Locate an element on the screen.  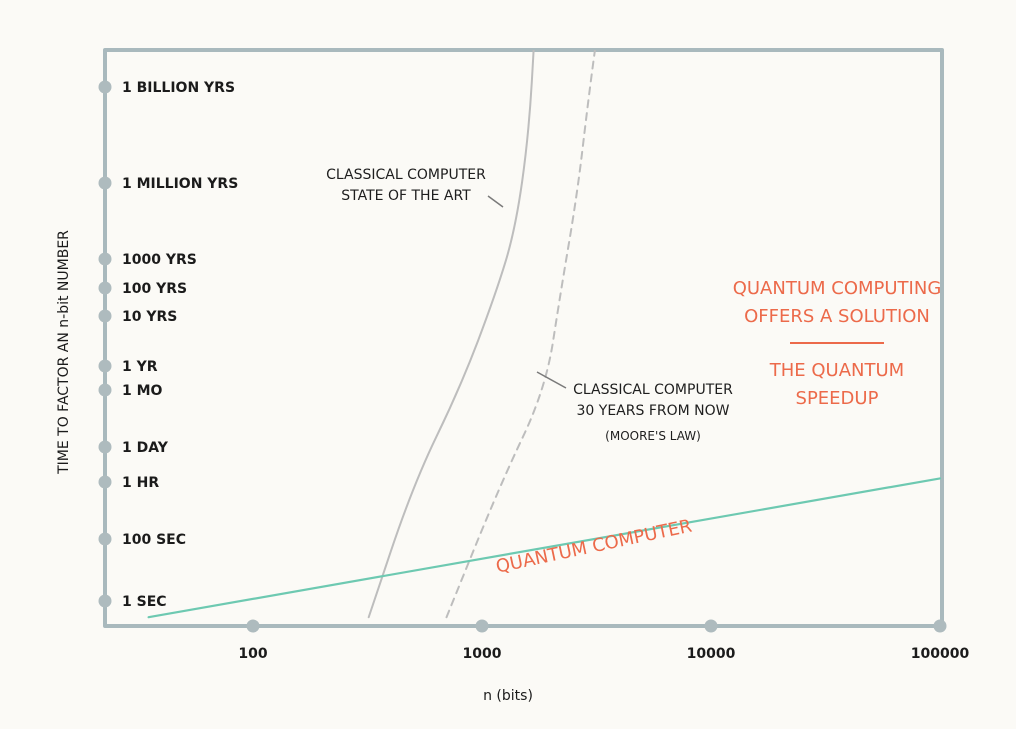
y-tick-label-5: 1 YR is located at coordinates (140, 367).